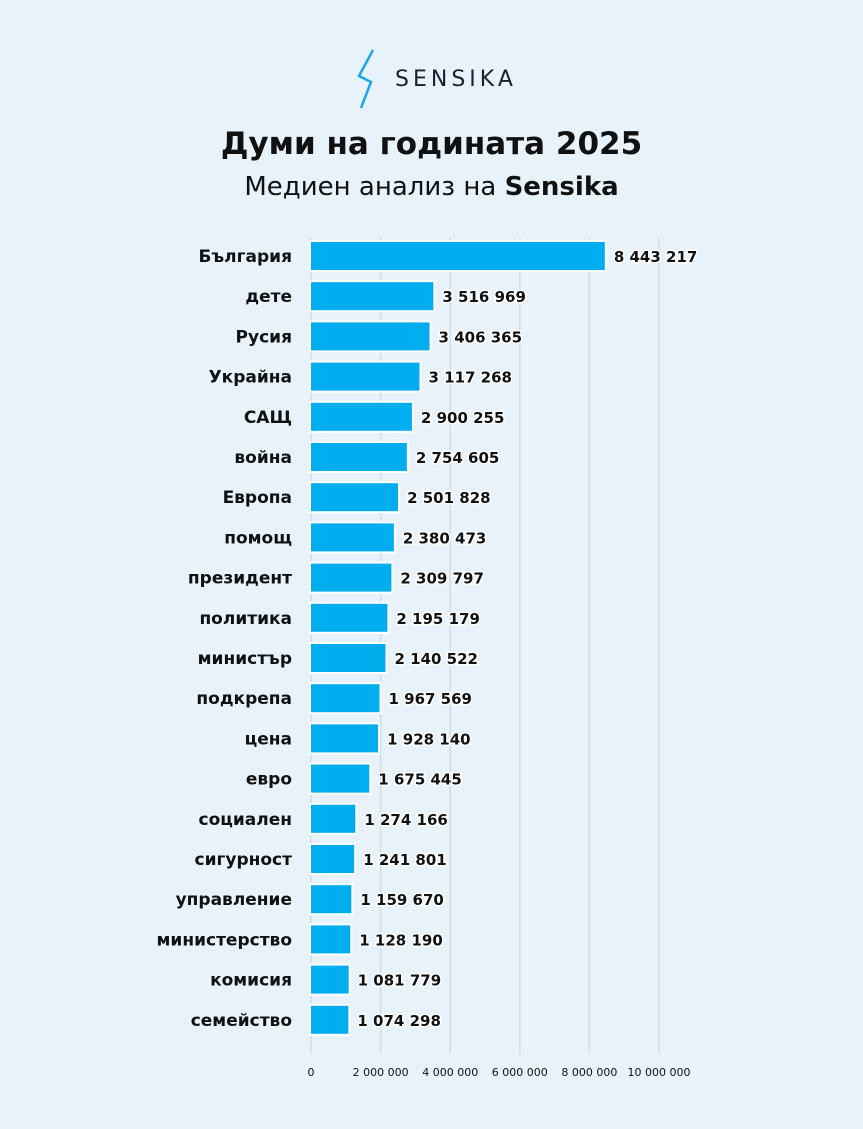  I want to click on x-tick-label: 0, so click(311, 1072).